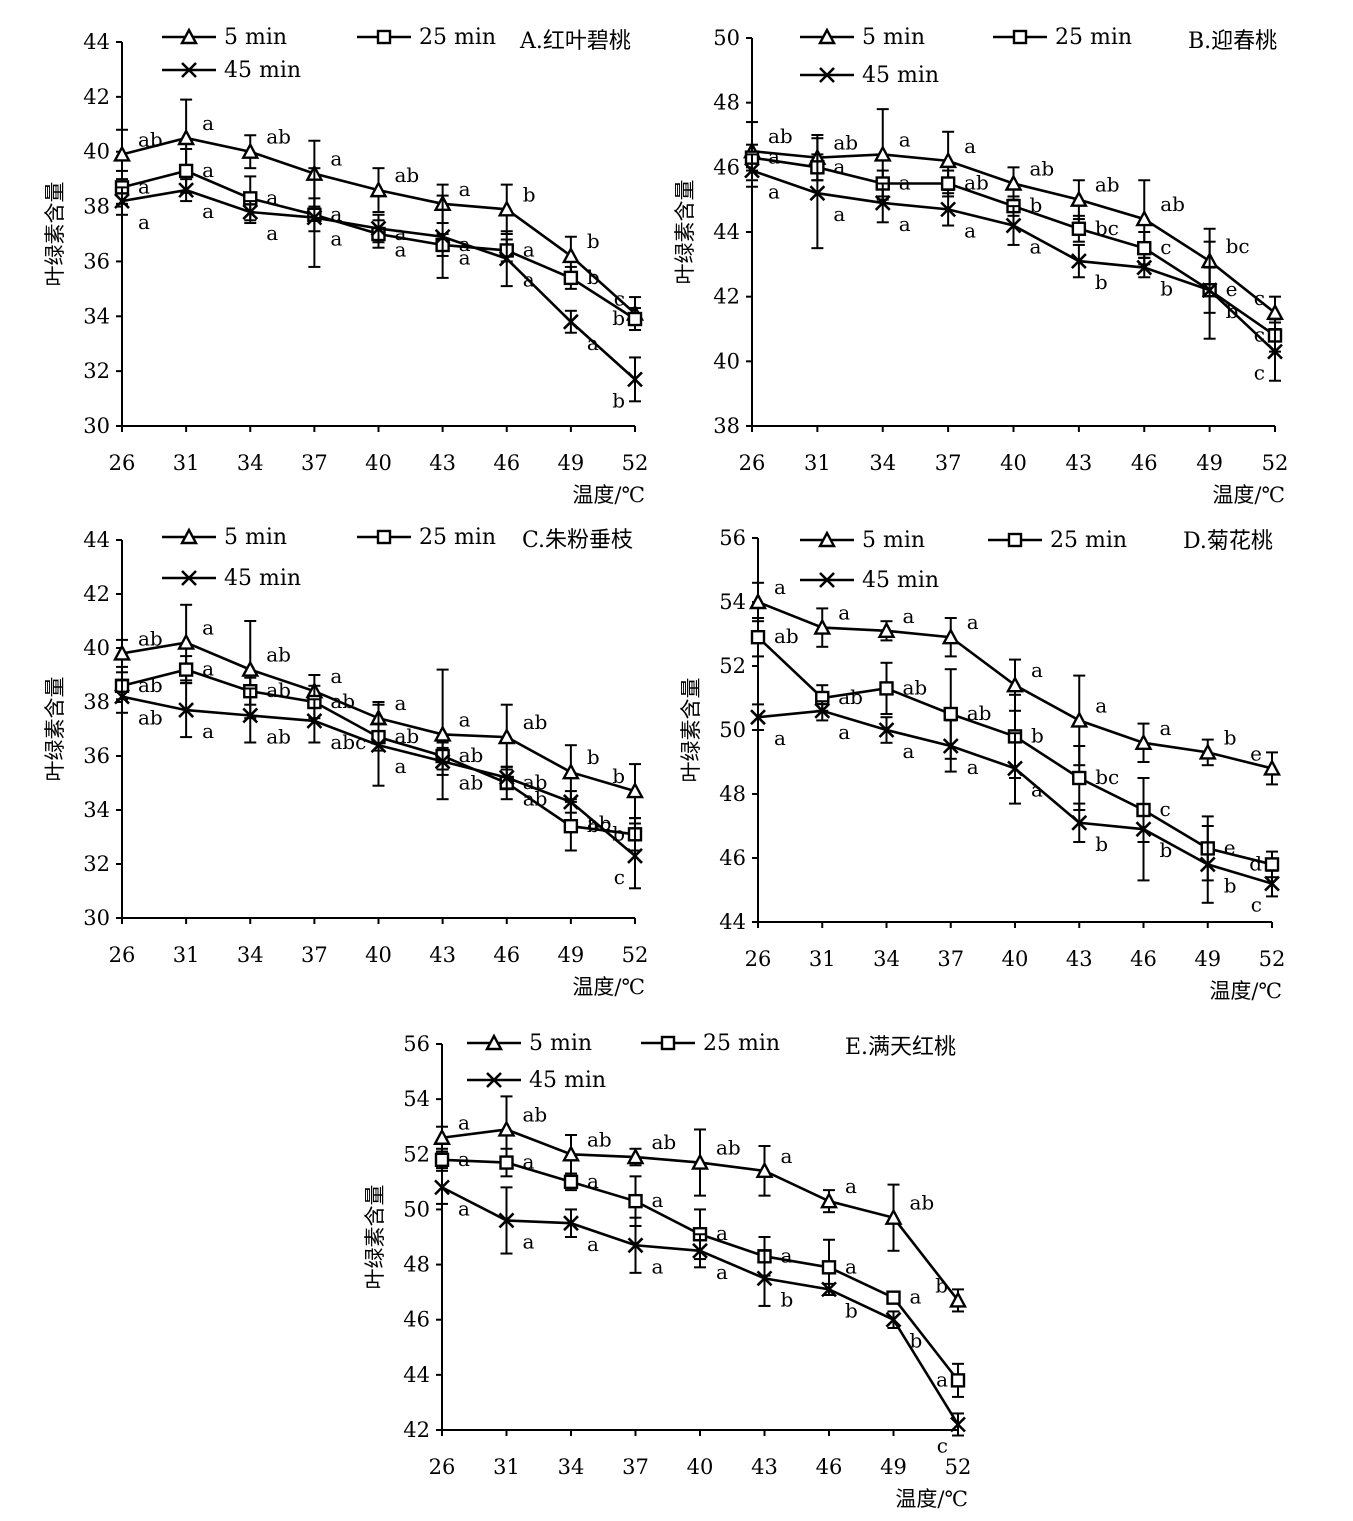 This screenshot has width=1353, height=1521. I want to click on y-tick-label: 30, so click(96, 918).